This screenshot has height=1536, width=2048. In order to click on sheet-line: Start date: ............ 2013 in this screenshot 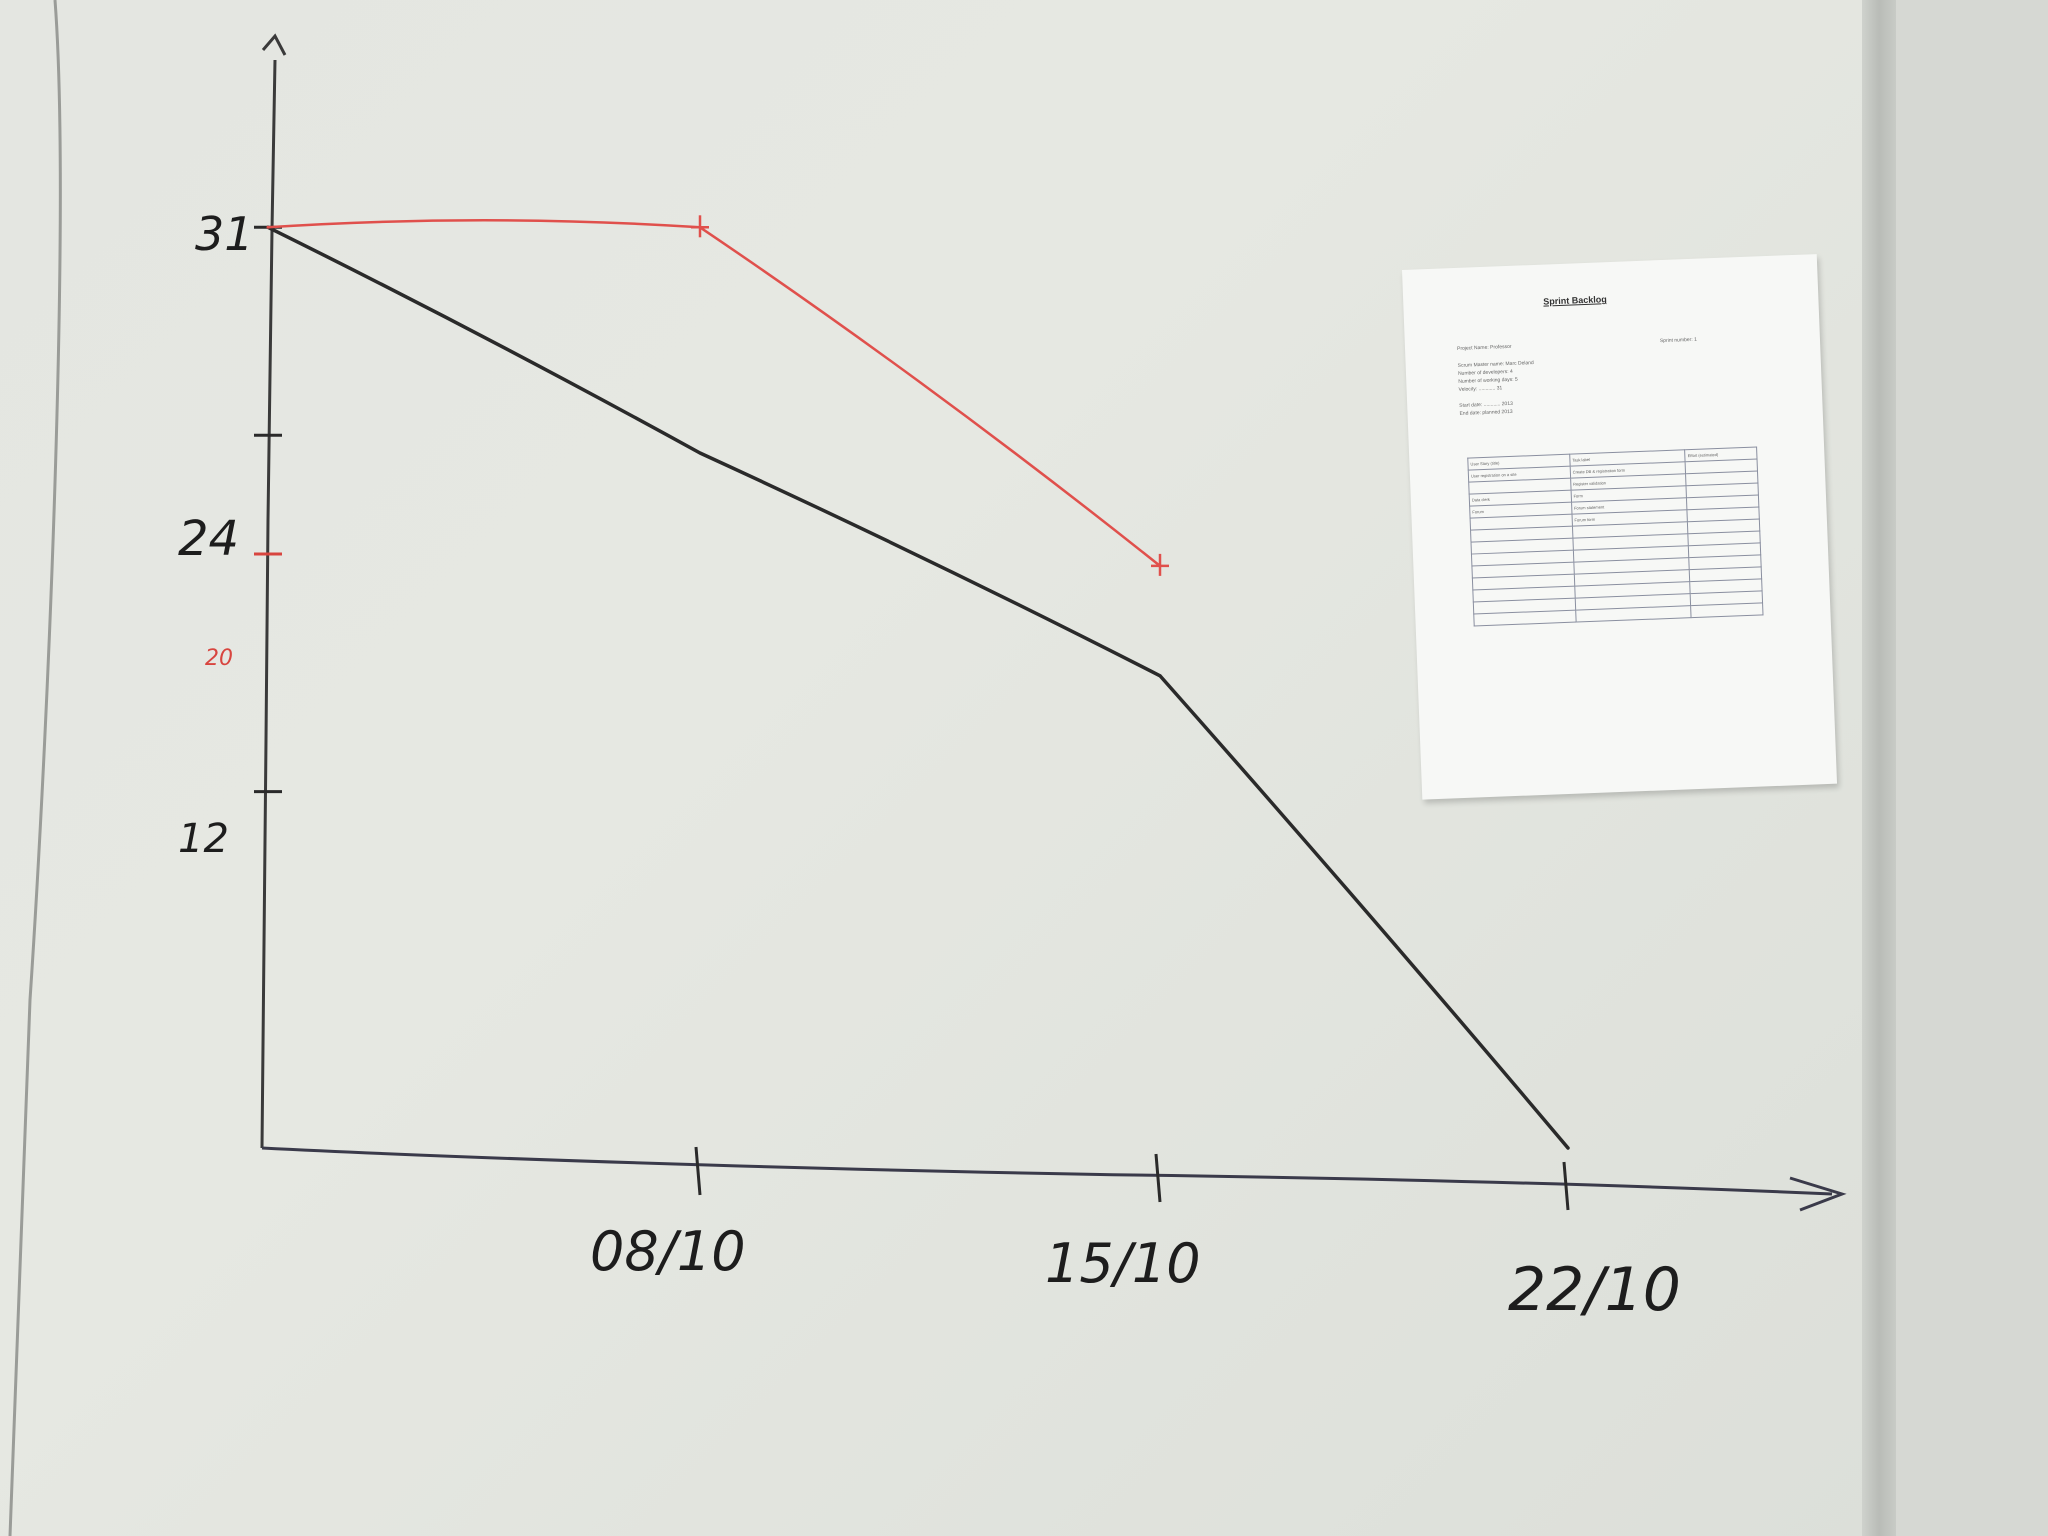, I will do `click(1486, 404)`.